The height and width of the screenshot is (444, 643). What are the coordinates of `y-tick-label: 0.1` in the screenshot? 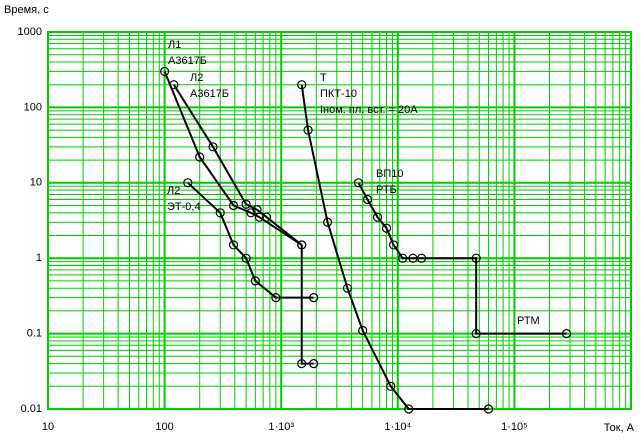 It's located at (34, 334).